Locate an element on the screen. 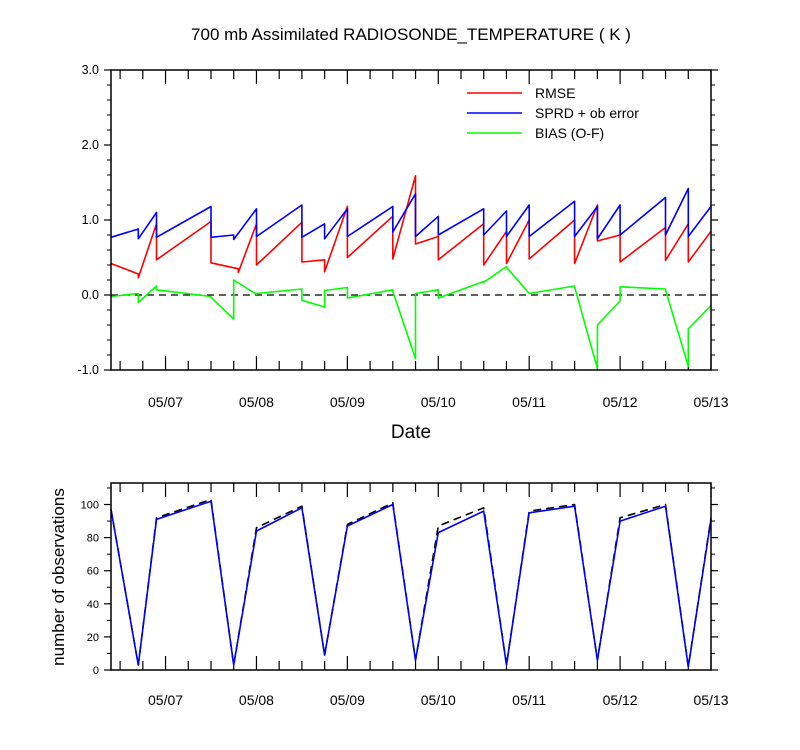 The image size is (800, 750). y-tick-label: 0.0 is located at coordinates (90, 295).